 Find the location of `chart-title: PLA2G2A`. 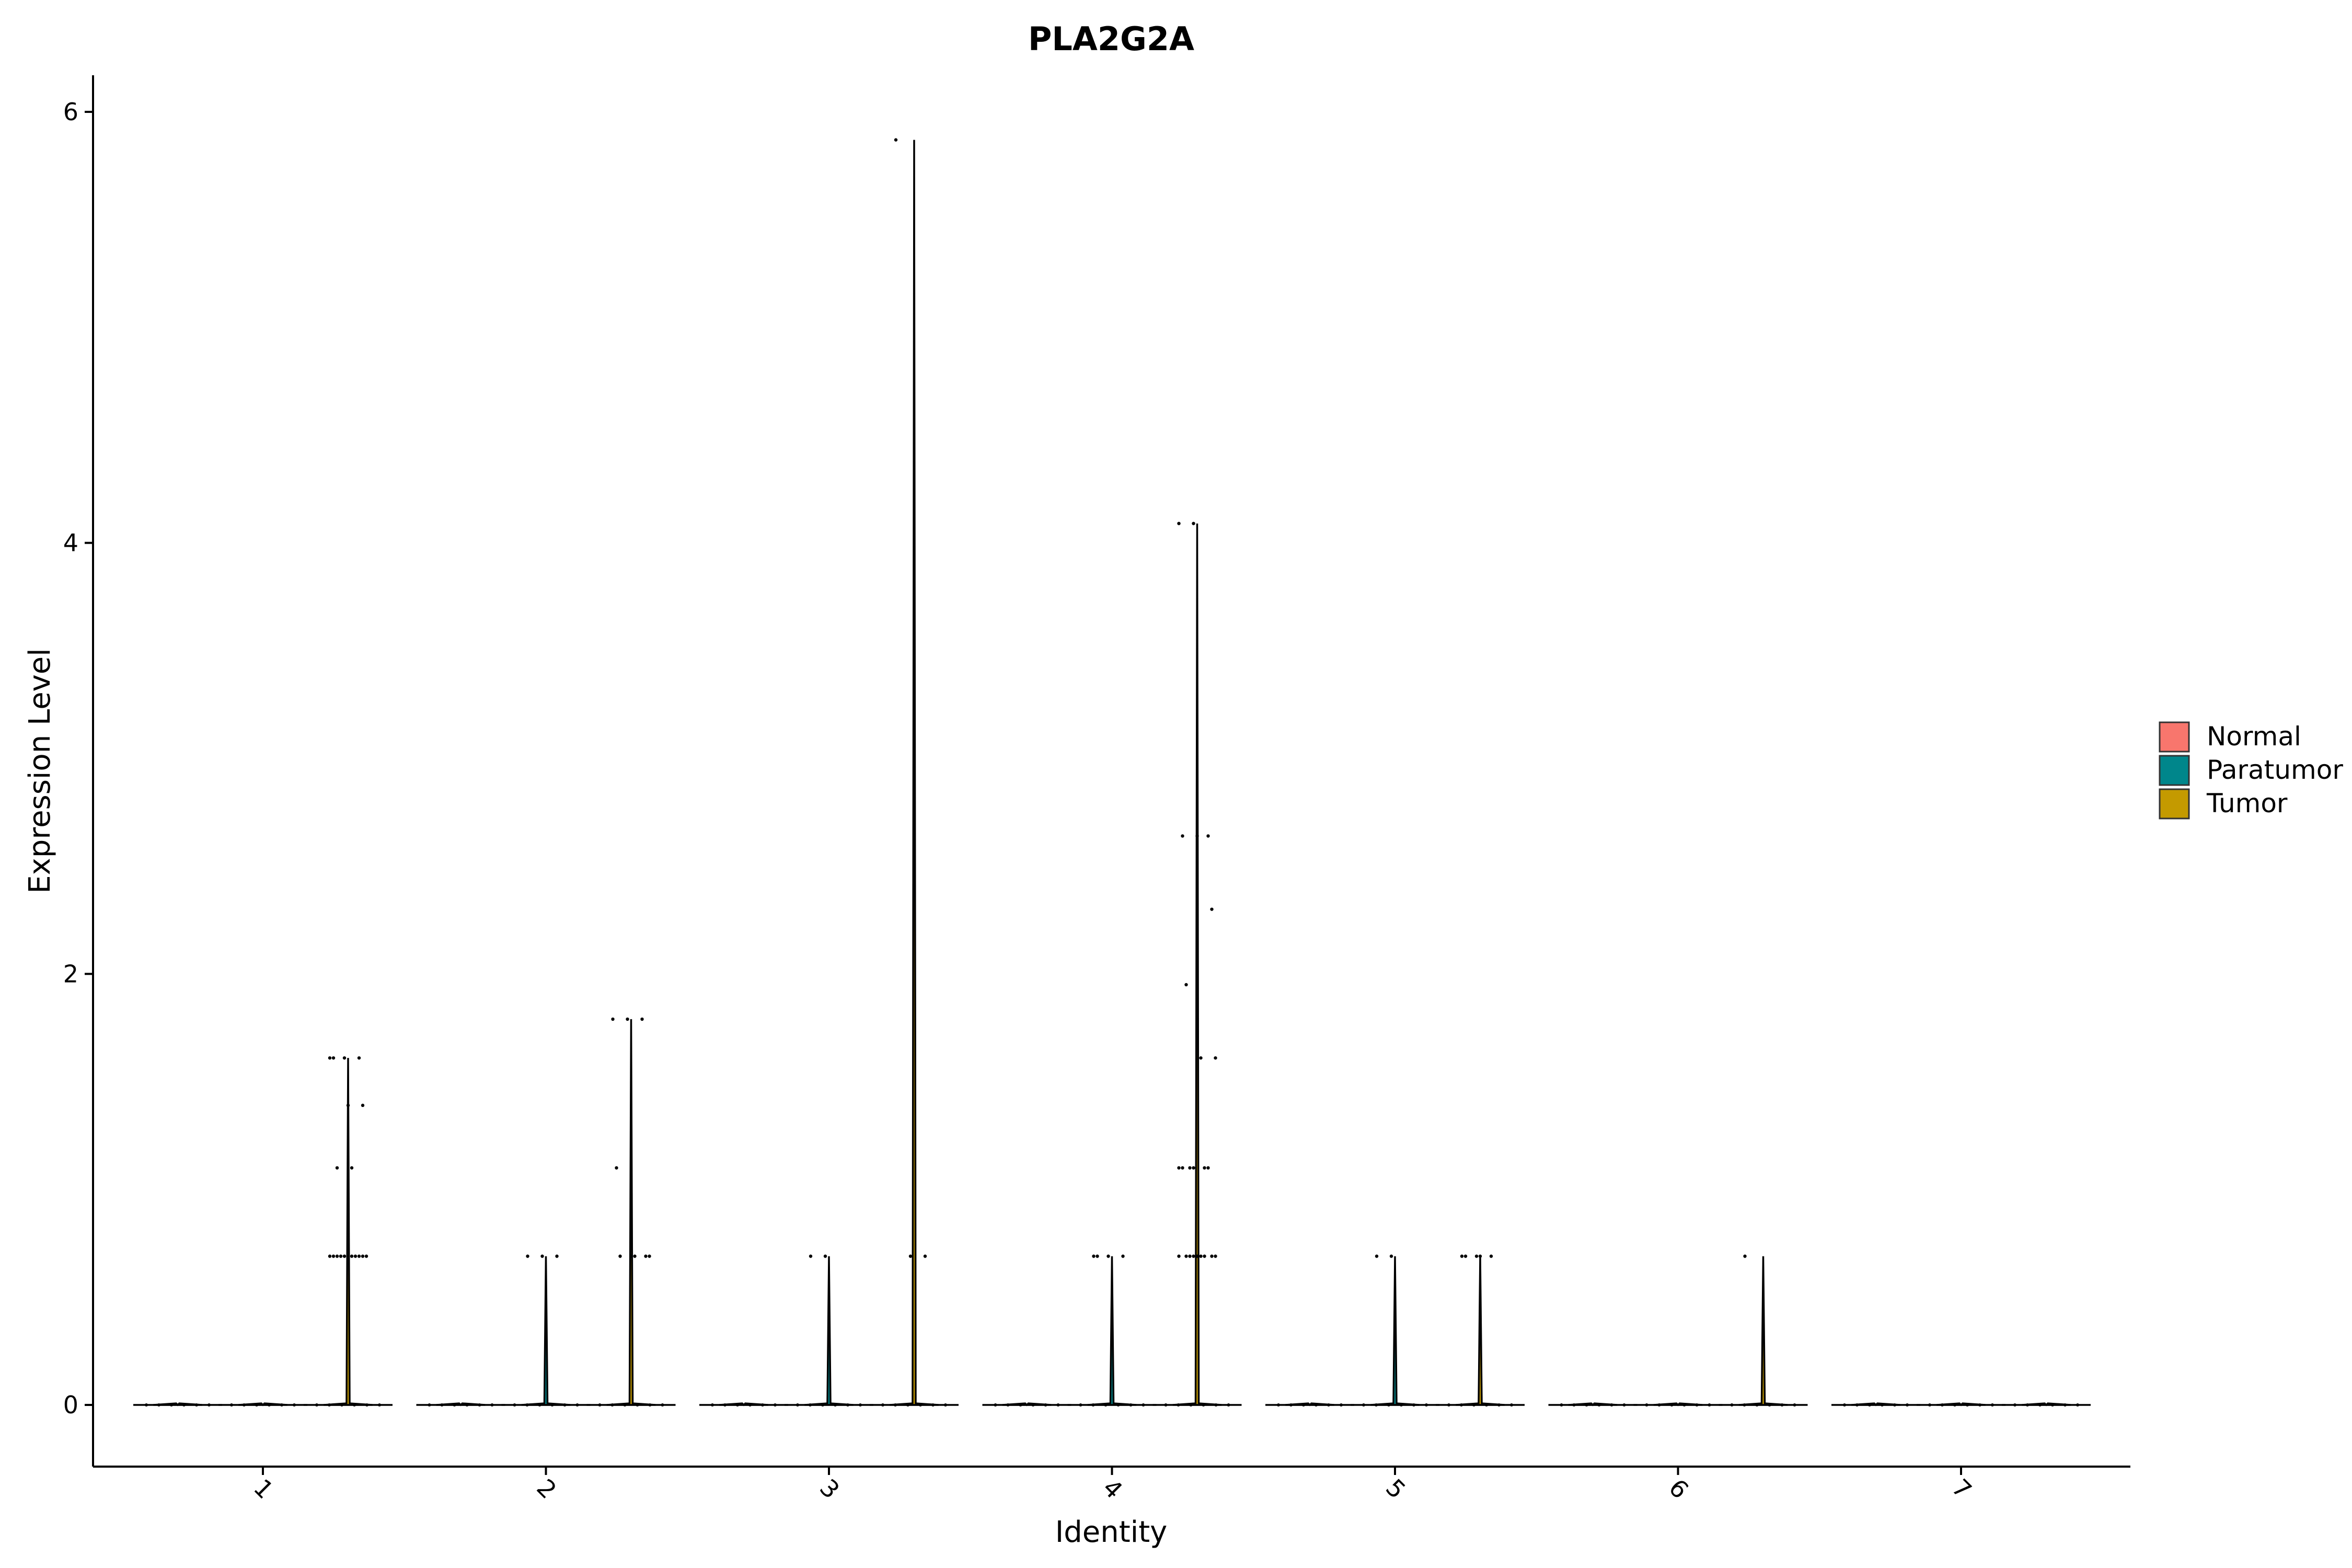

chart-title: PLA2G2A is located at coordinates (1111, 39).